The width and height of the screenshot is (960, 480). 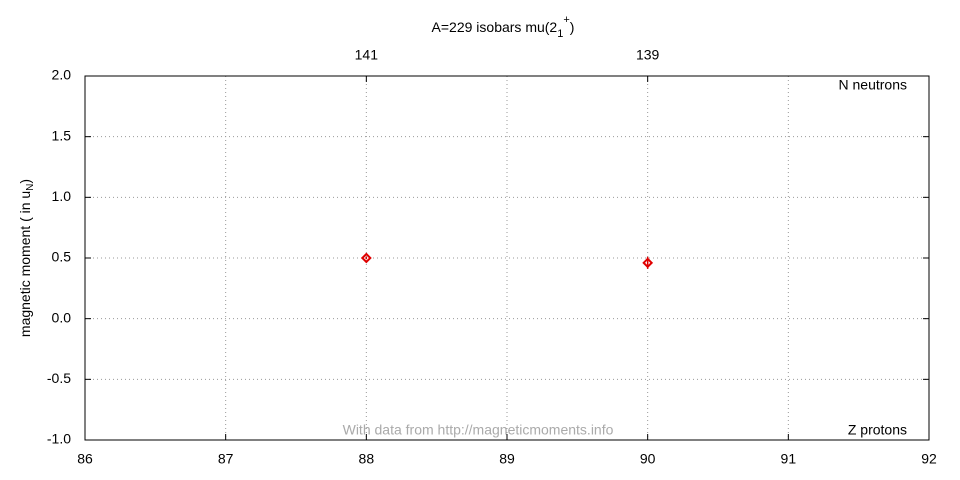 I want to click on x-tick-label: 90, so click(x=648, y=459).